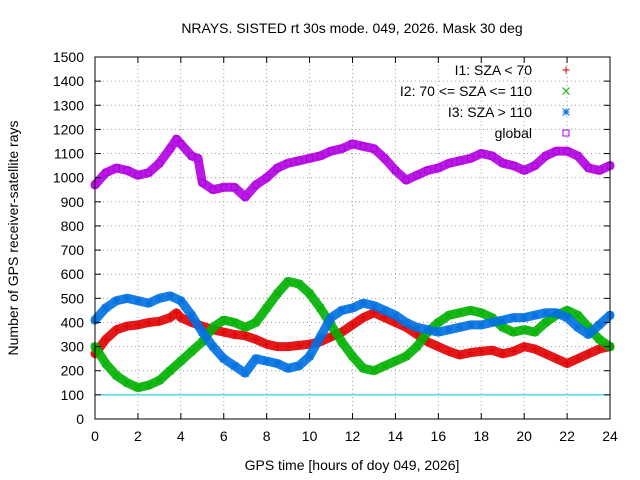 This screenshot has width=640, height=480. I want to click on y-tick-label: 800, so click(73, 226).